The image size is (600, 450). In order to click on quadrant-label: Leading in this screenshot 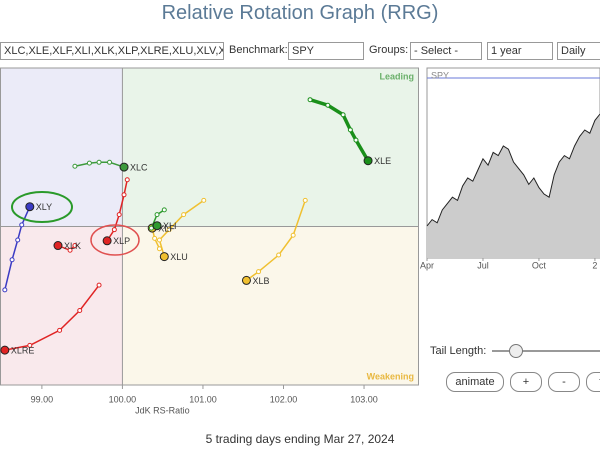, I will do `click(396, 76)`.